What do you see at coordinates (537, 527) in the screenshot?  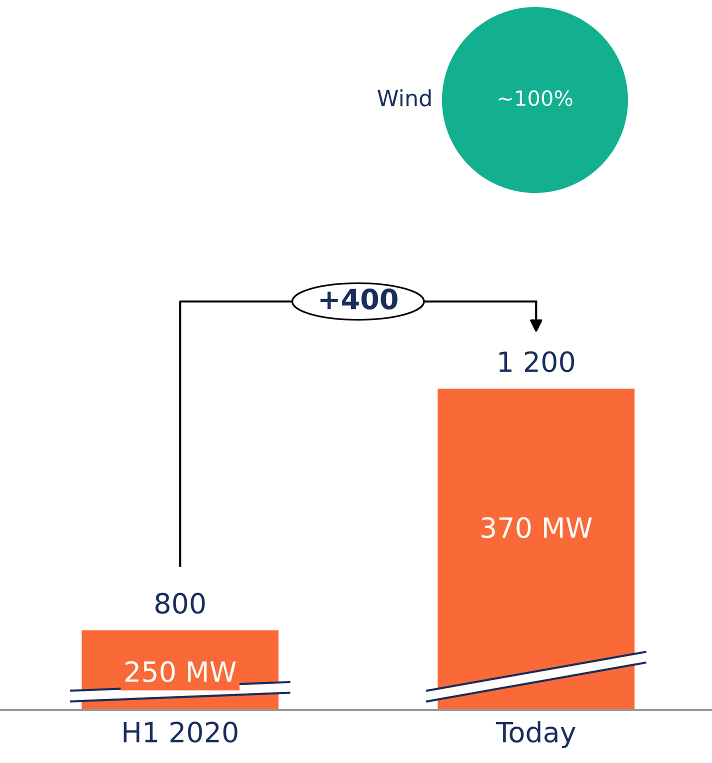 I see `annotation: 370 MW` at bounding box center [537, 527].